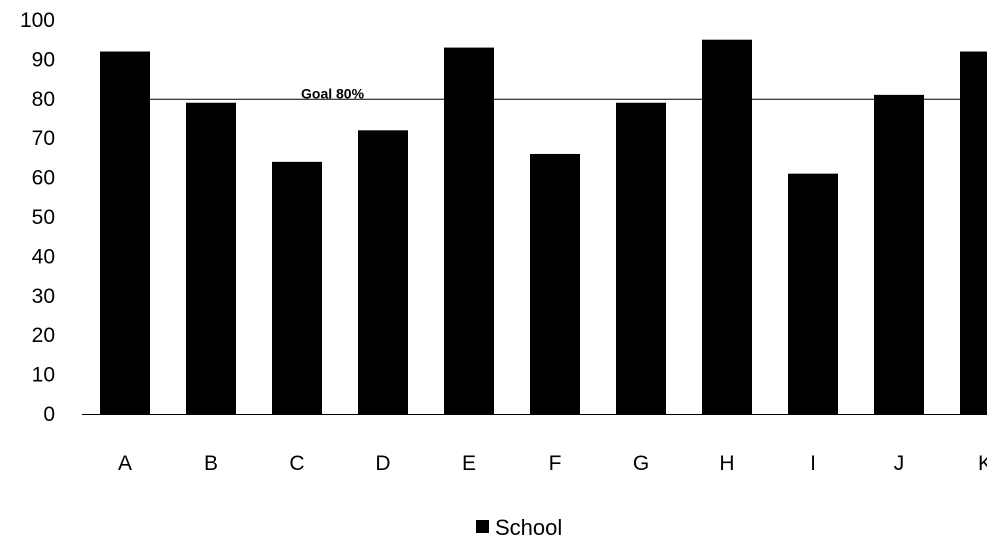 The width and height of the screenshot is (987, 542). I want to click on bar-f, so click(555, 283).